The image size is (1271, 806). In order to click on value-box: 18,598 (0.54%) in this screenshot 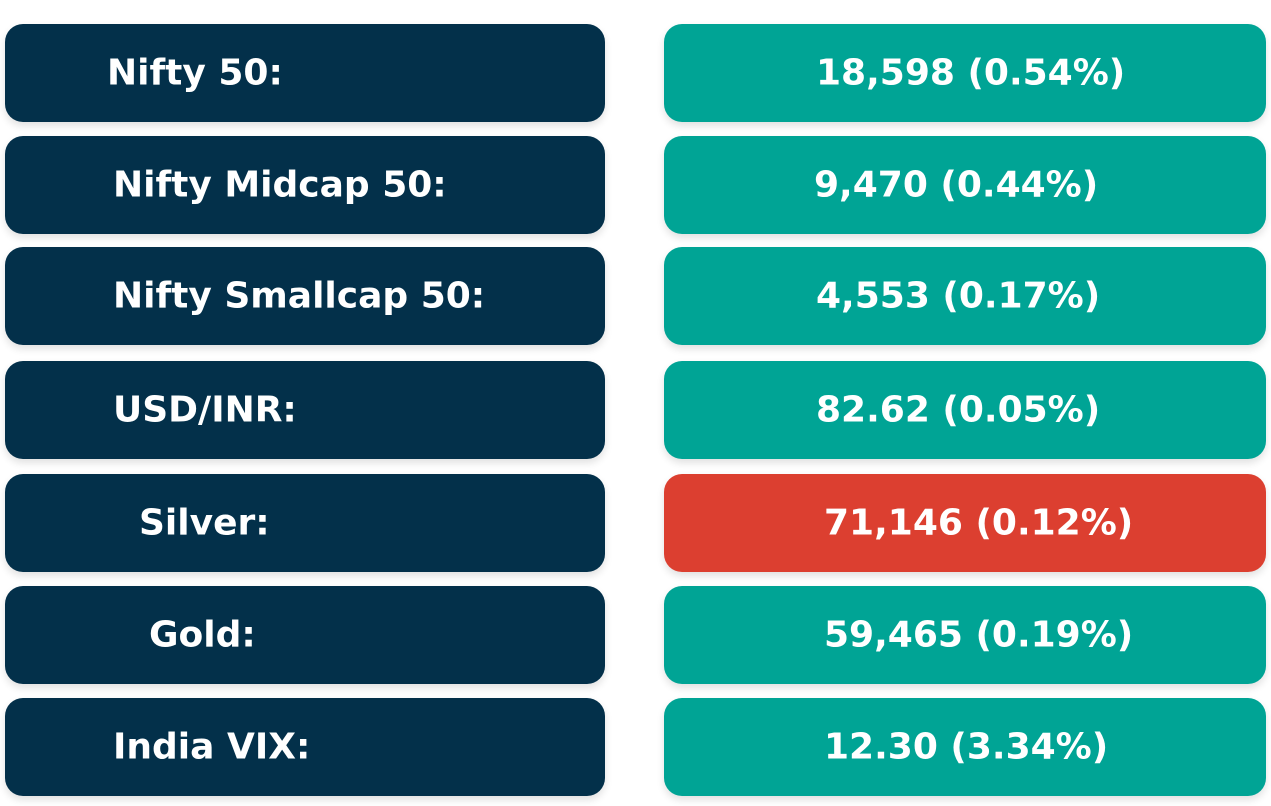, I will do `click(965, 73)`.